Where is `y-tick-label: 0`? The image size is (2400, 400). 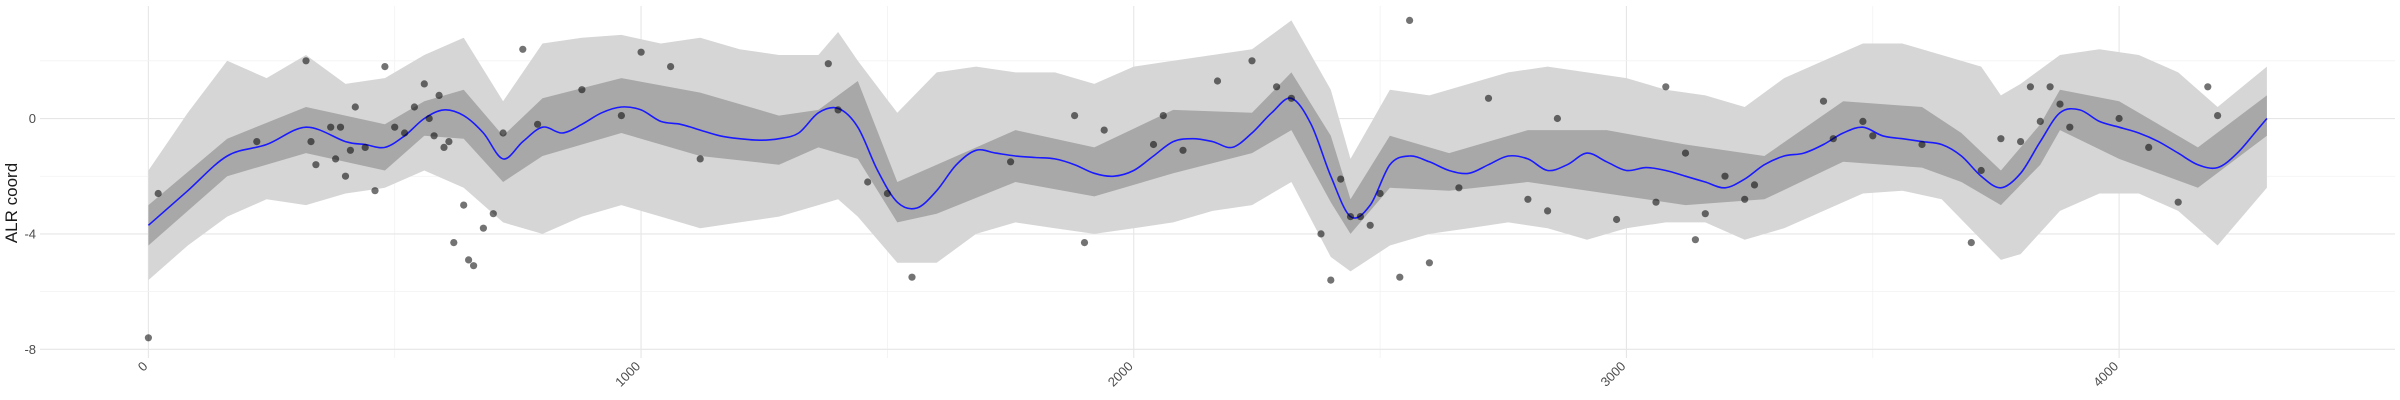
y-tick-label: 0 is located at coordinates (32, 118).